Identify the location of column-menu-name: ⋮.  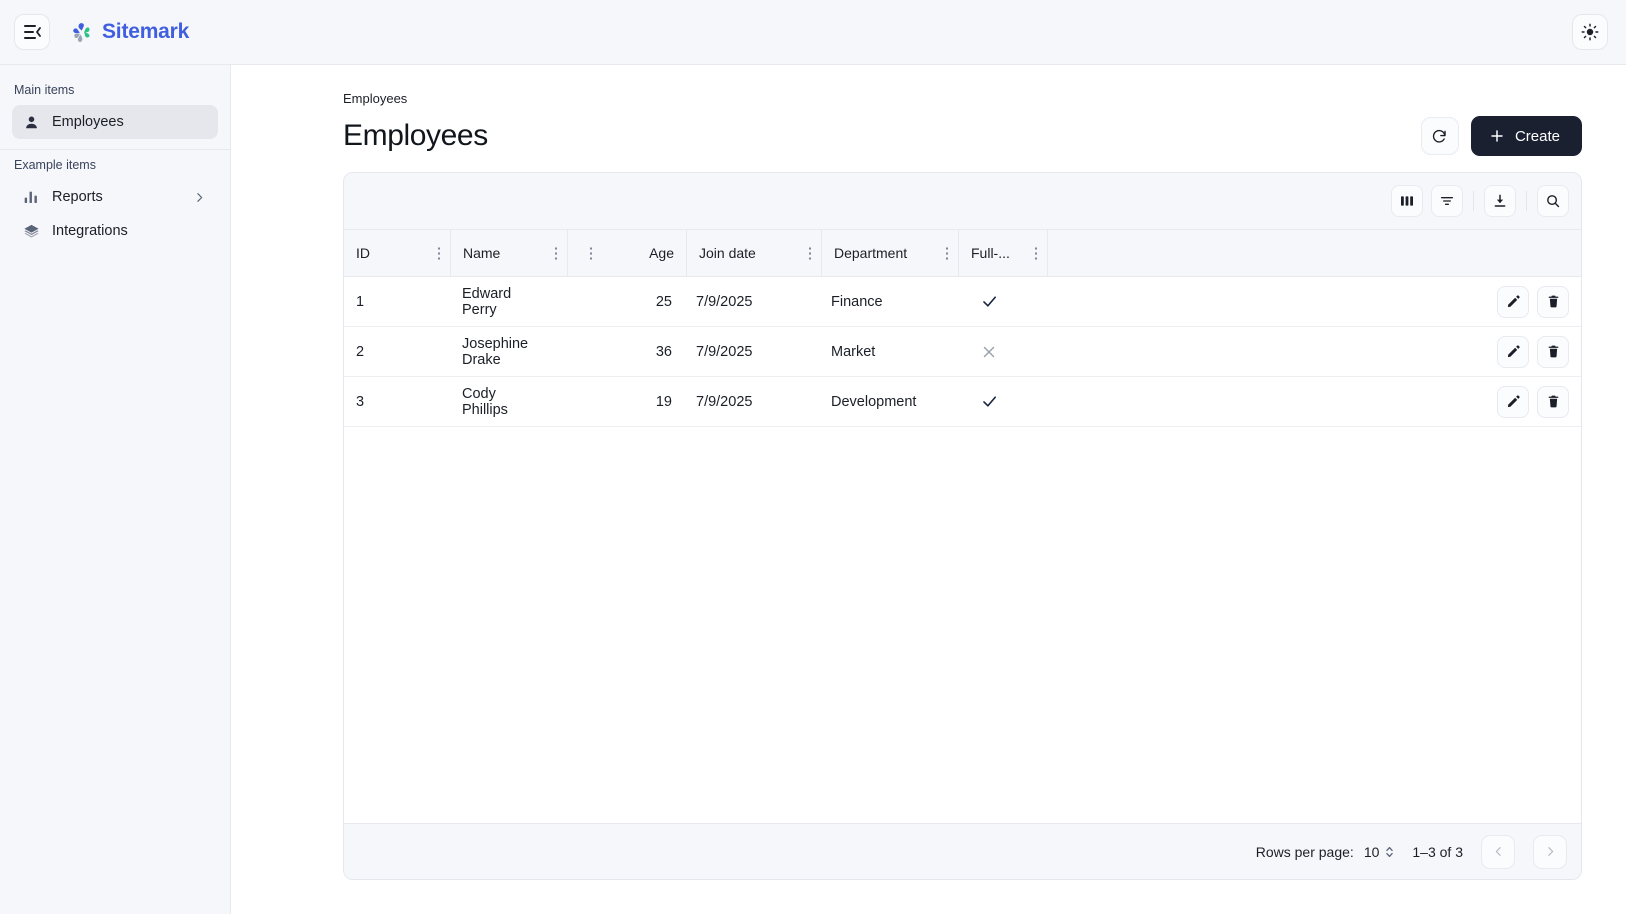
(556, 253).